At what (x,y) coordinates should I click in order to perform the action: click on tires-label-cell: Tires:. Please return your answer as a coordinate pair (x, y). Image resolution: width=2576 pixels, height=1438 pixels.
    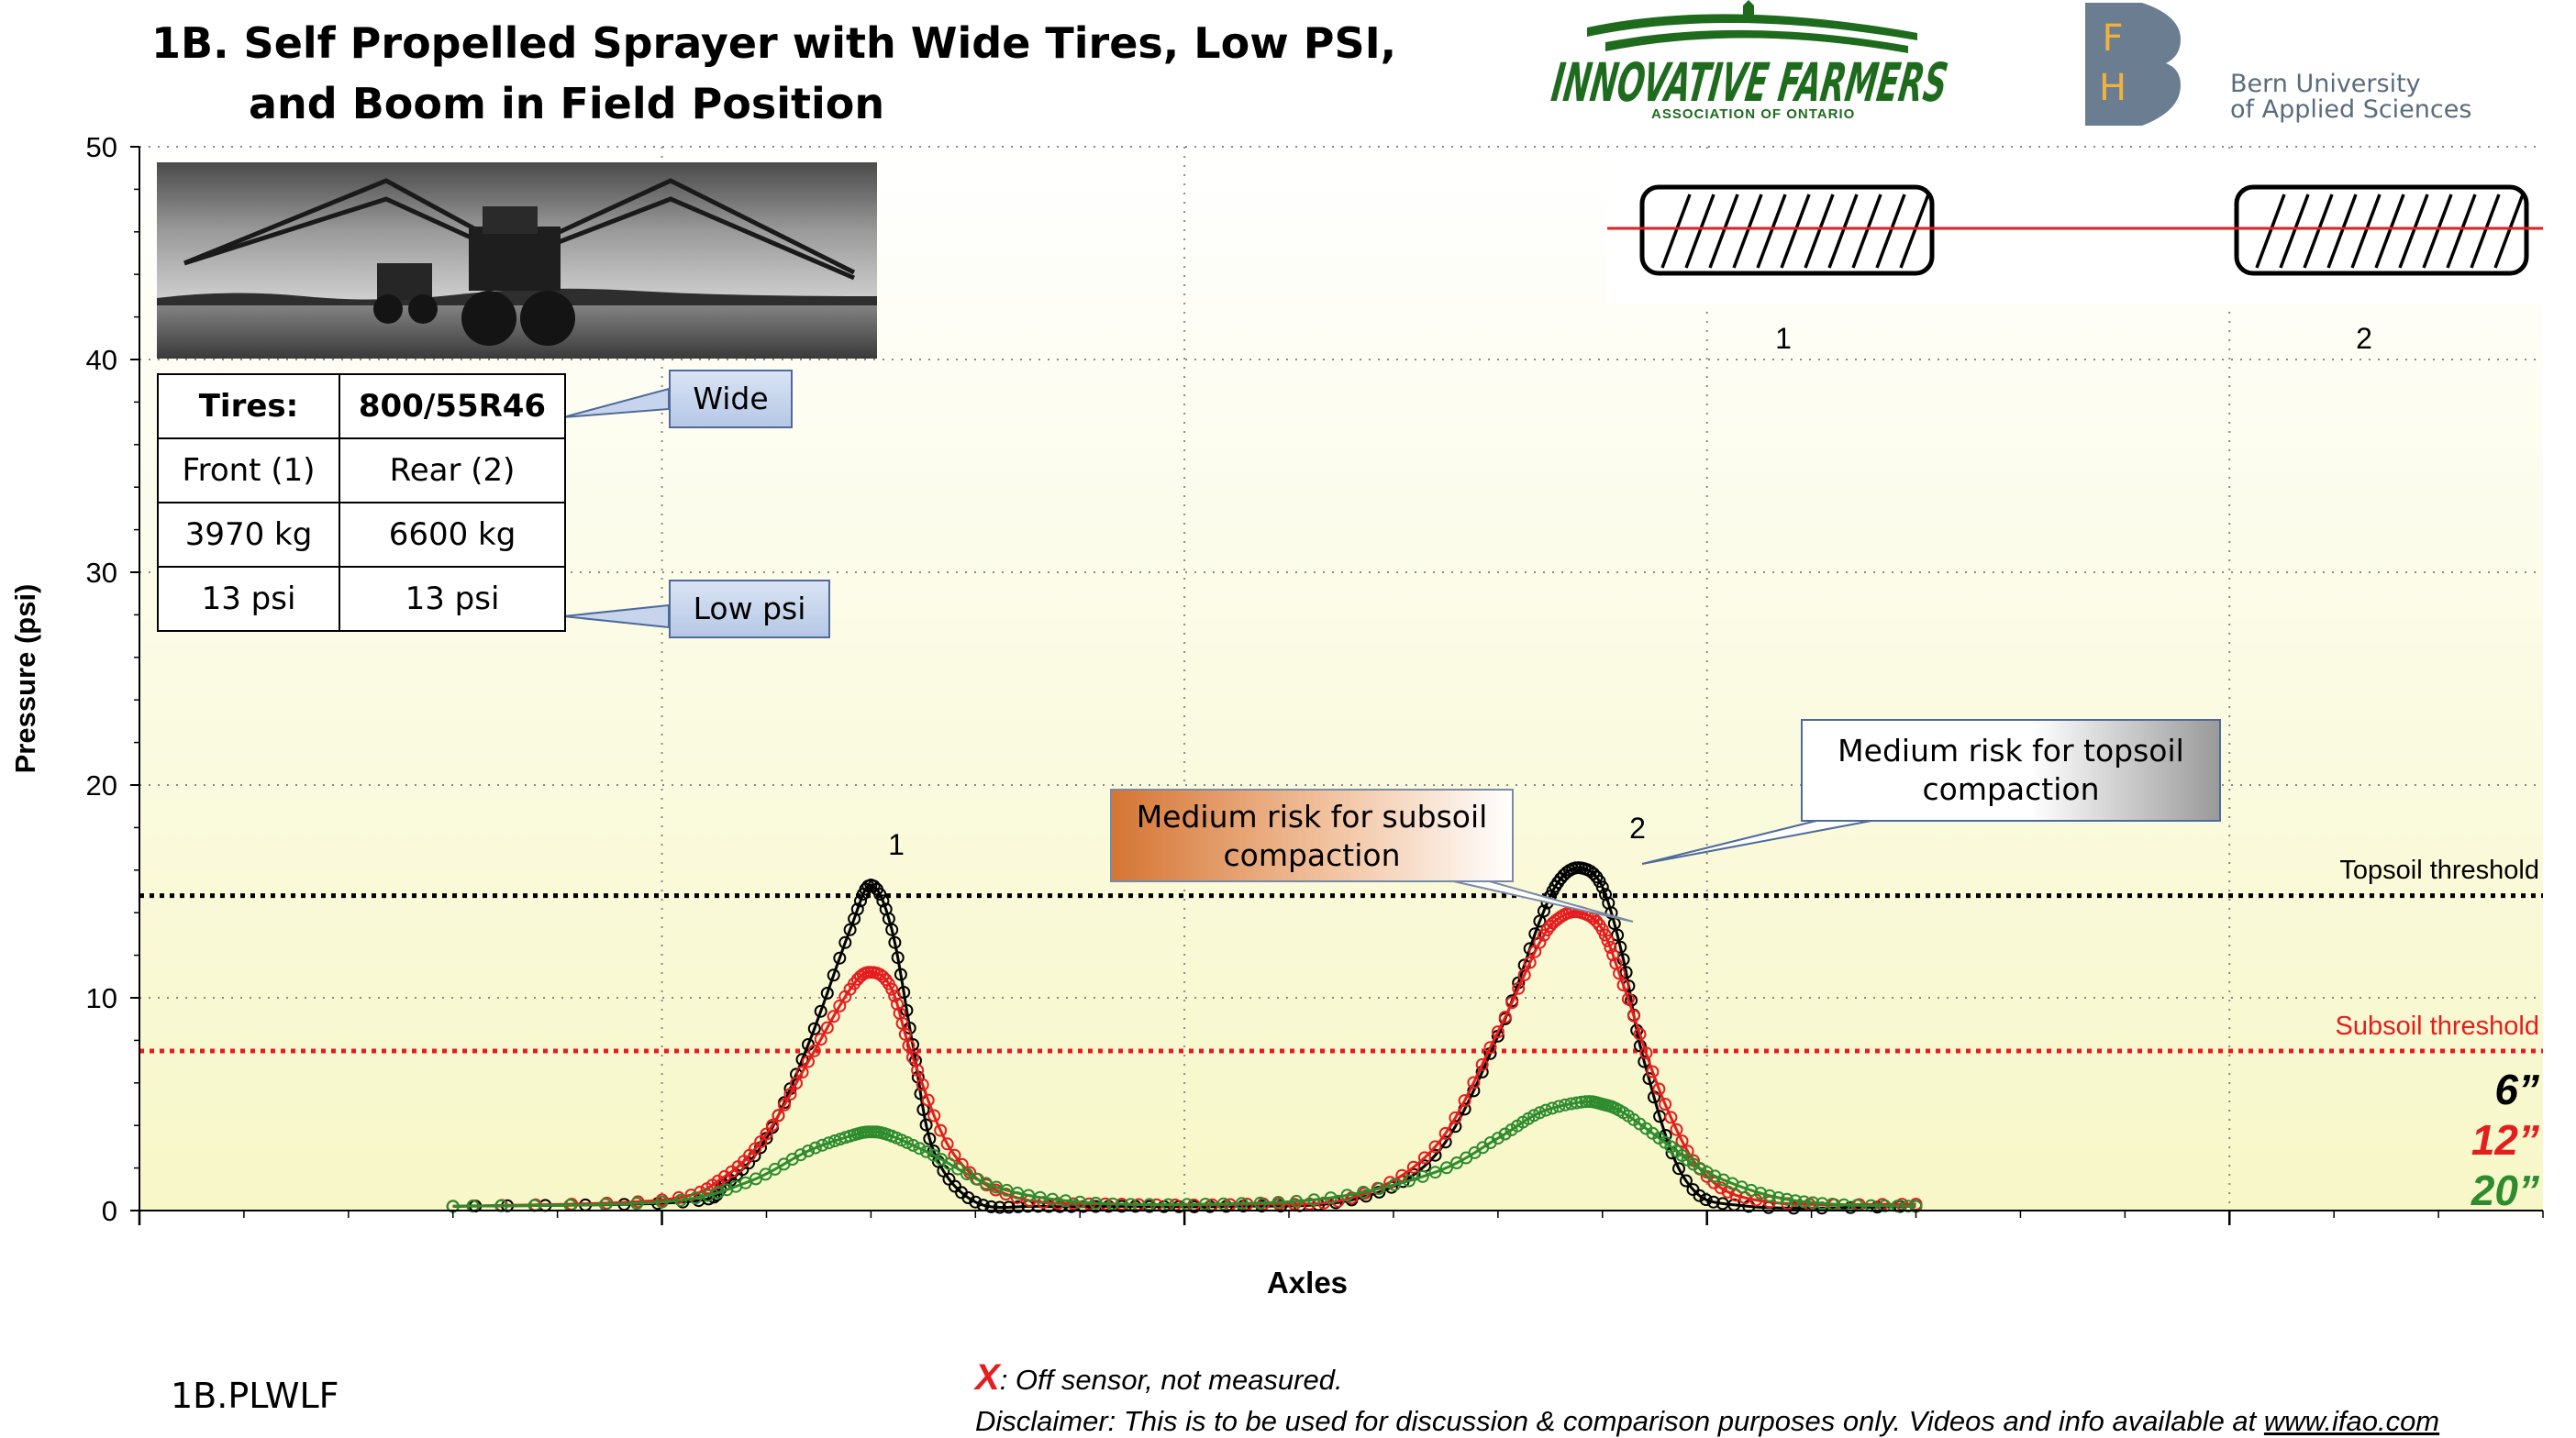
    Looking at the image, I should click on (248, 406).